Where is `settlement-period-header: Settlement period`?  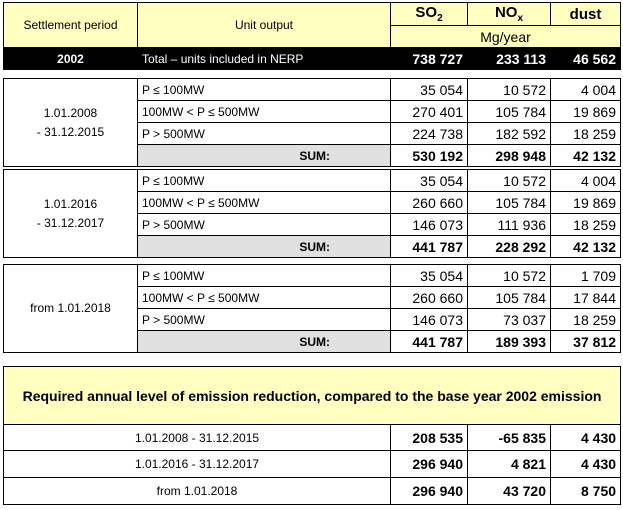 settlement-period-header: Settlement period is located at coordinates (70, 25).